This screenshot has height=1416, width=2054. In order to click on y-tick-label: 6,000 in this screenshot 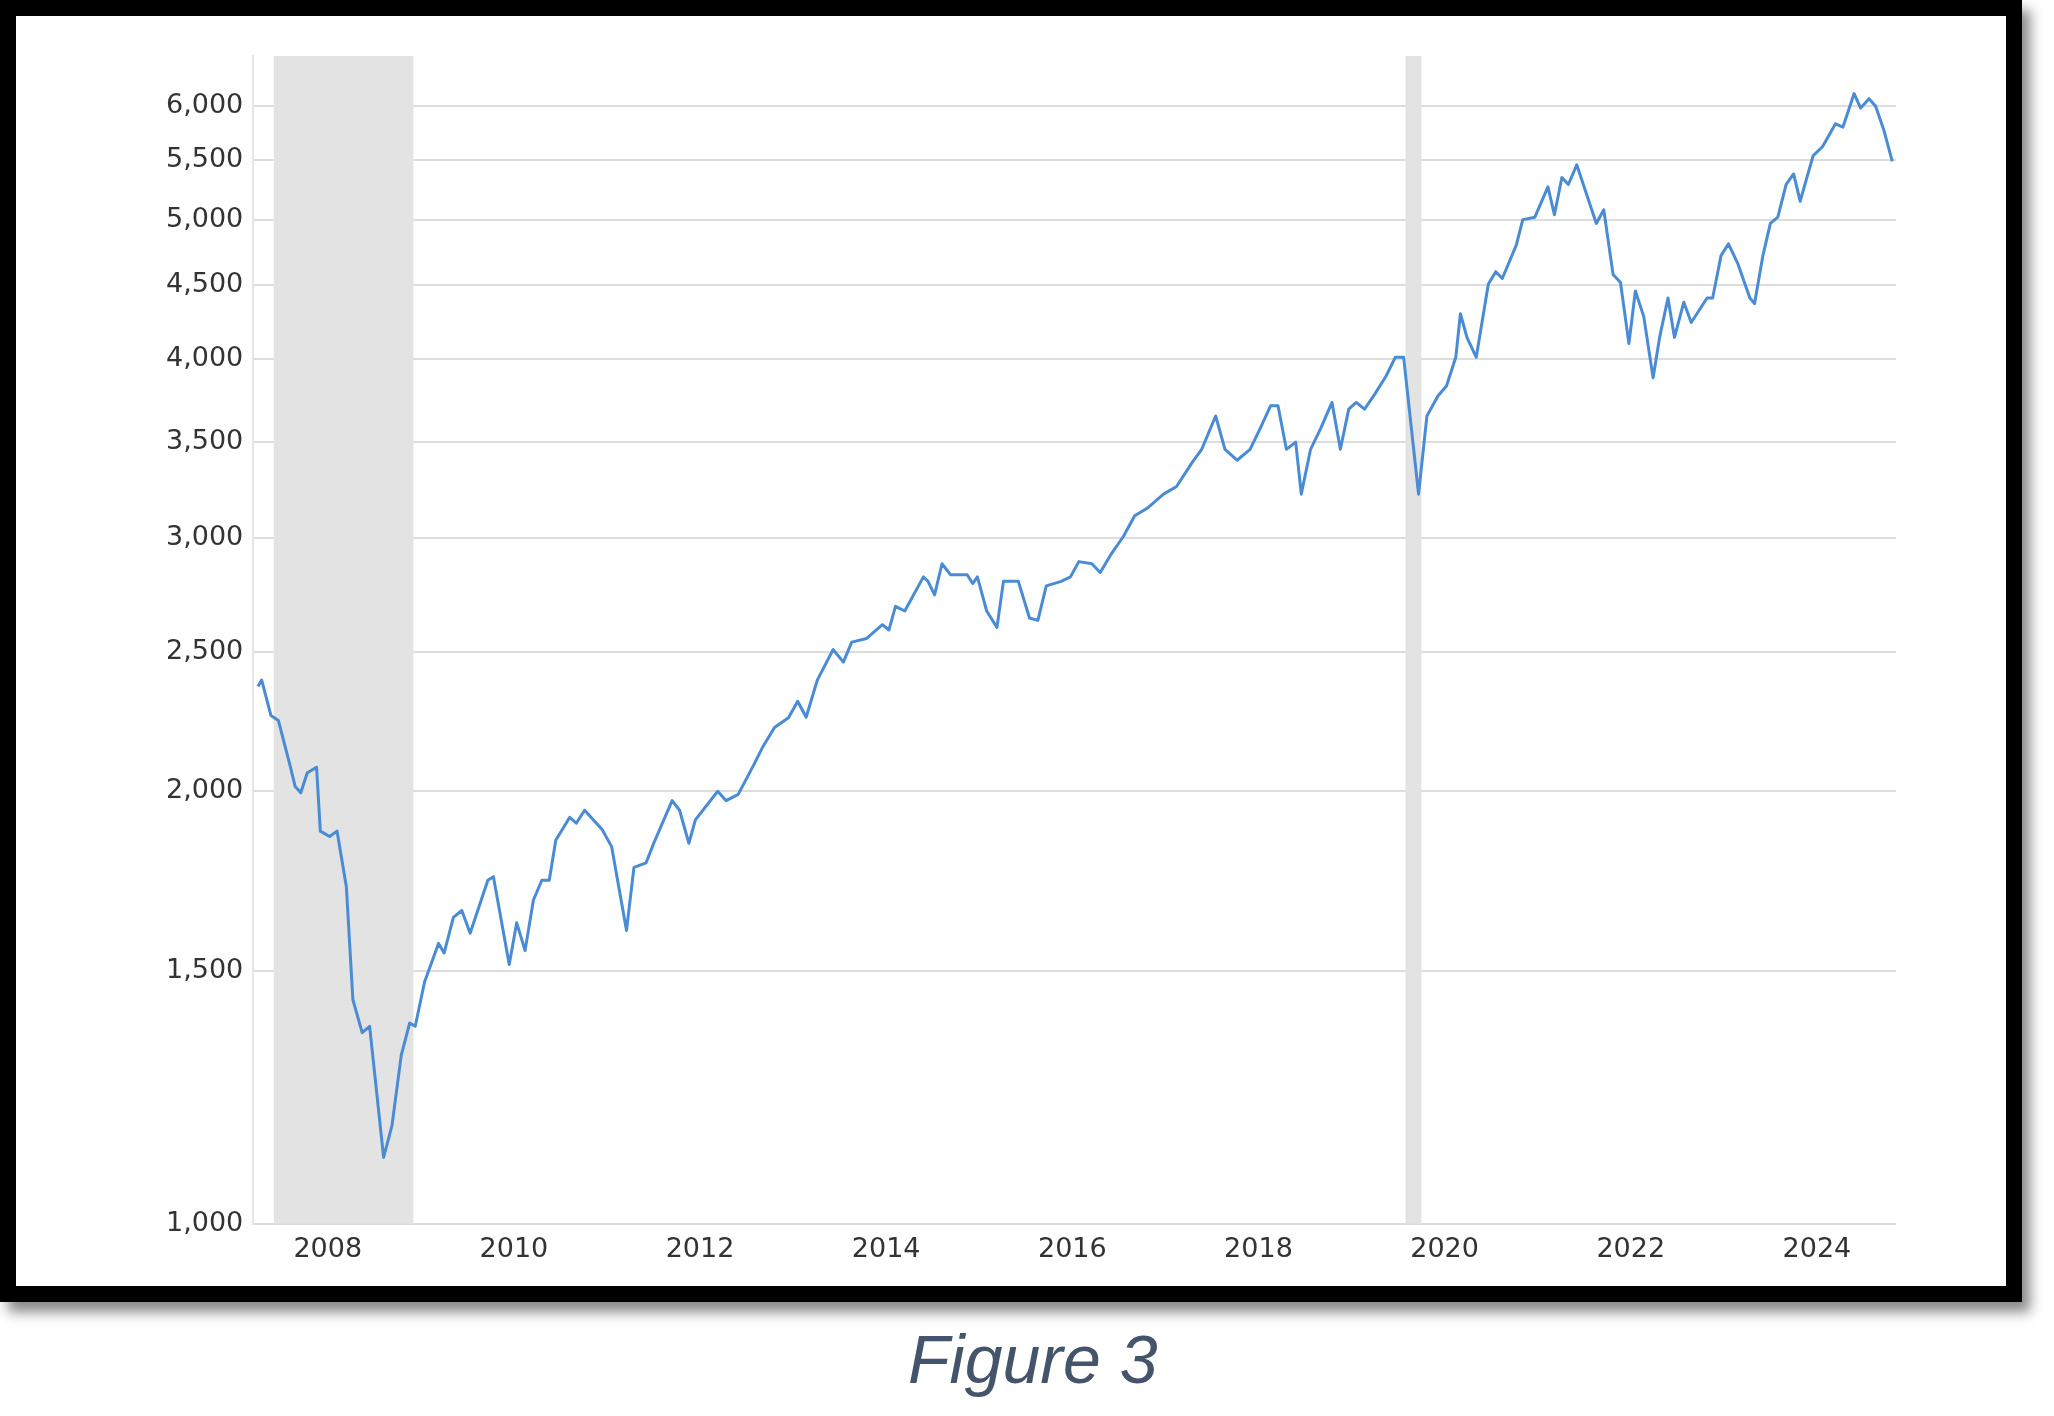, I will do `click(205, 103)`.